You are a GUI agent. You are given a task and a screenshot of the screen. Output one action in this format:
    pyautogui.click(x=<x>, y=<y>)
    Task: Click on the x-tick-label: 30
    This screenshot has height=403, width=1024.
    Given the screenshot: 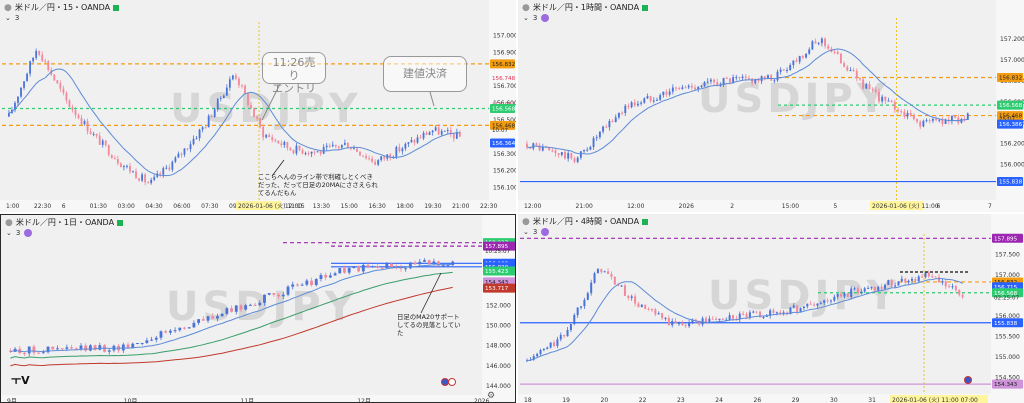 What is the action you would take?
    pyautogui.click(x=834, y=400)
    